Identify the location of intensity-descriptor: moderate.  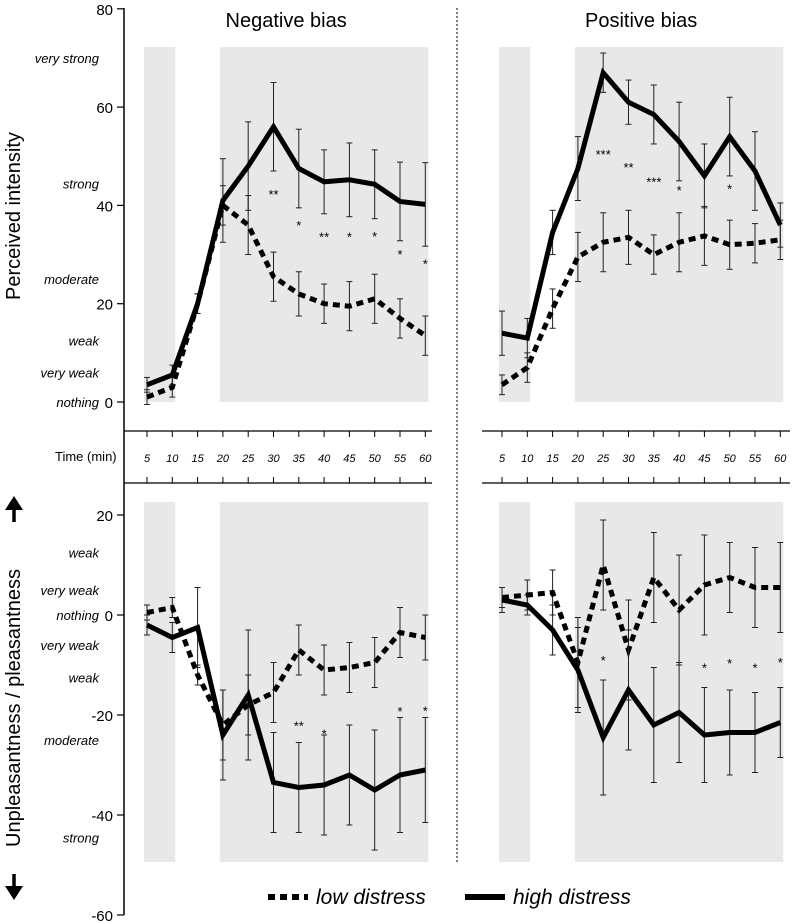
(71, 279).